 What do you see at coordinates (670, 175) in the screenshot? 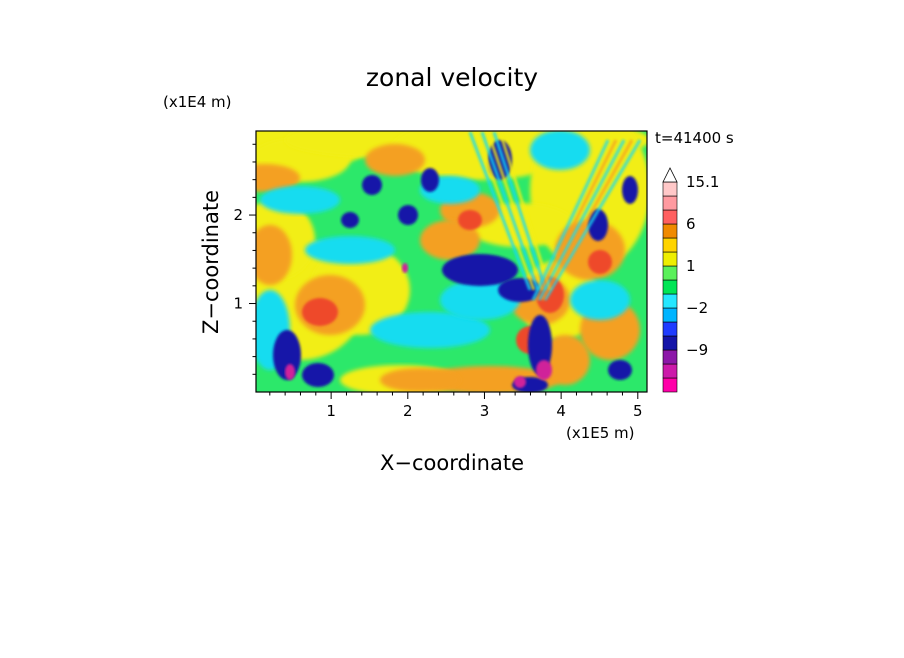
I see `colorbar-max-arrow` at bounding box center [670, 175].